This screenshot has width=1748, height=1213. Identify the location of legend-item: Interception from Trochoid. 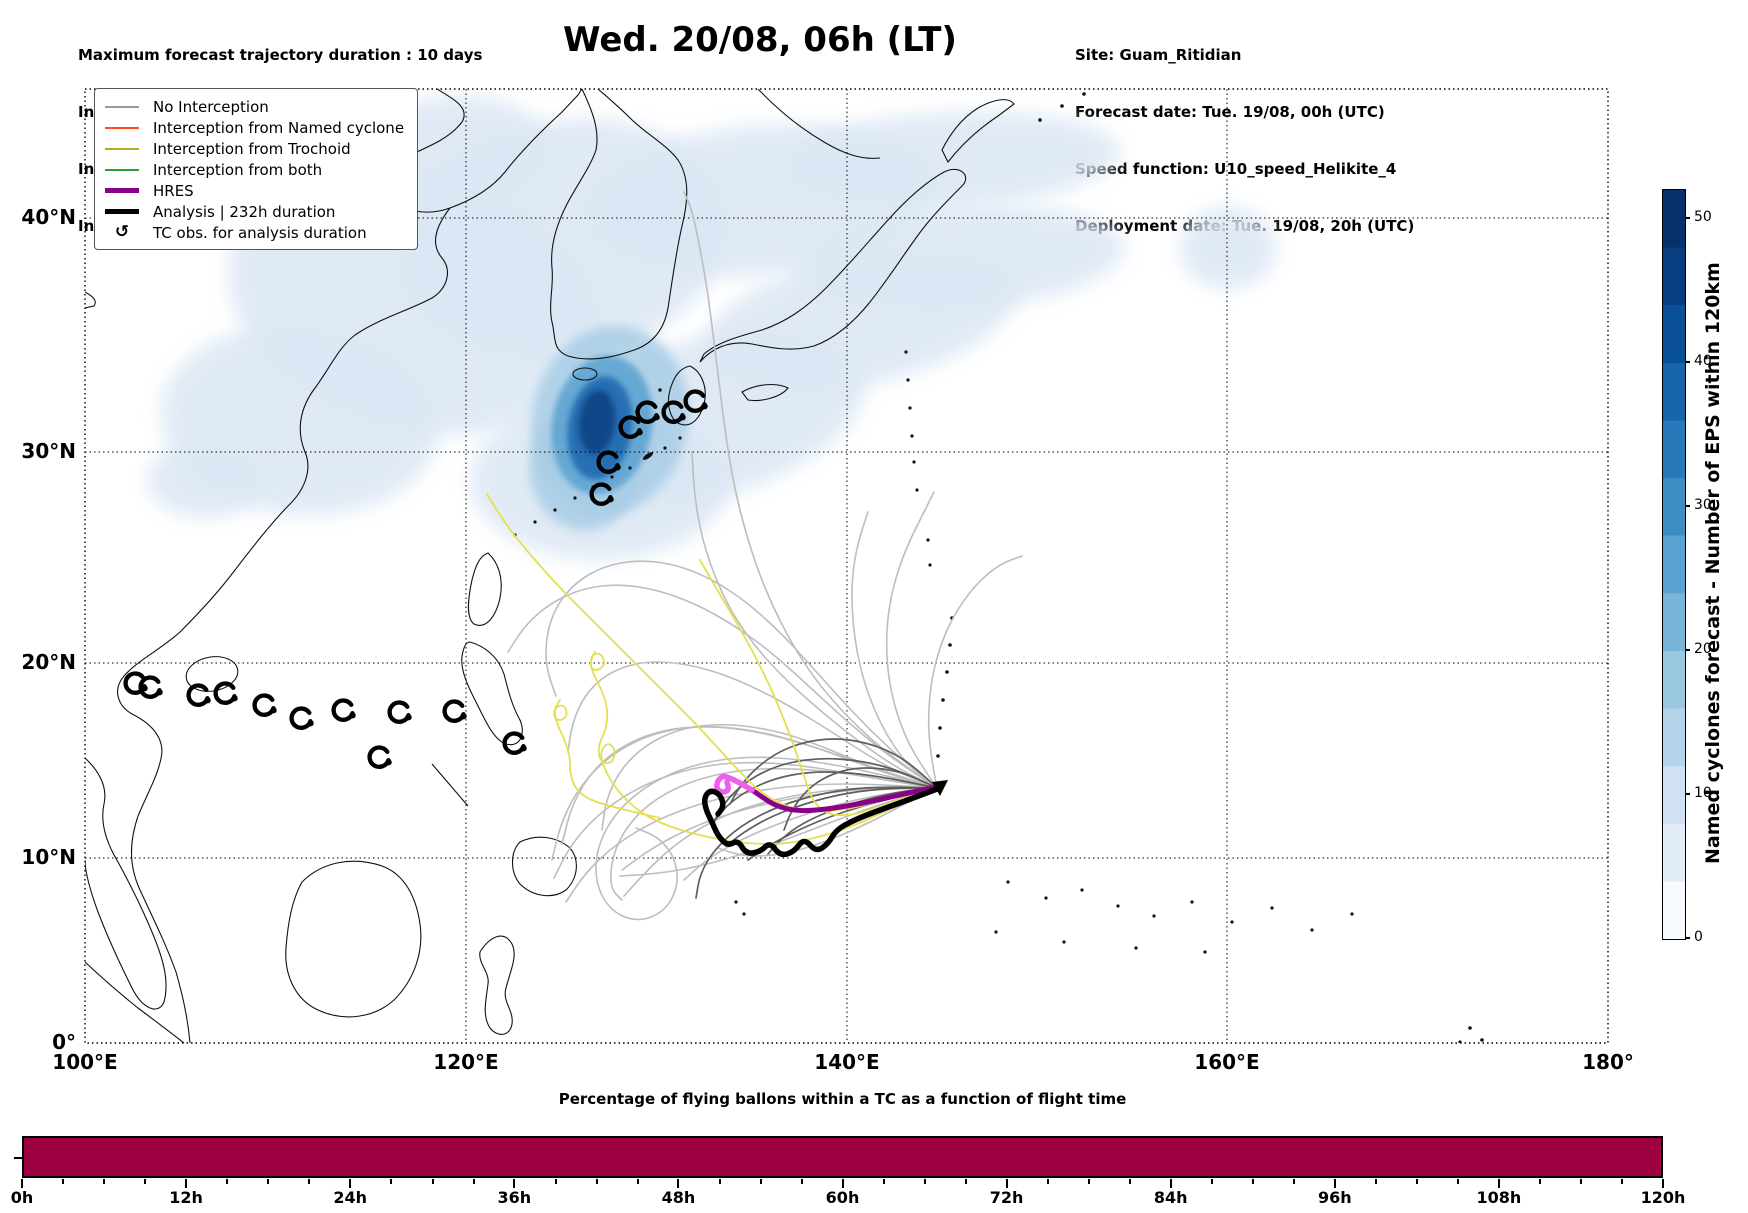
(256, 148).